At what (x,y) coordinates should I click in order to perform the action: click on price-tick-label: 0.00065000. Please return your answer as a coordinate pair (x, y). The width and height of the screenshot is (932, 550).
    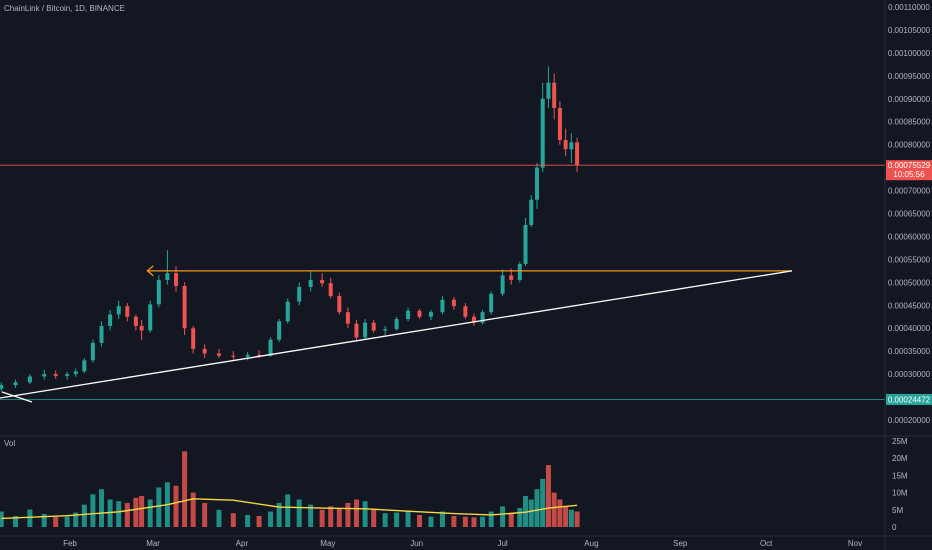
    Looking at the image, I should click on (909, 214).